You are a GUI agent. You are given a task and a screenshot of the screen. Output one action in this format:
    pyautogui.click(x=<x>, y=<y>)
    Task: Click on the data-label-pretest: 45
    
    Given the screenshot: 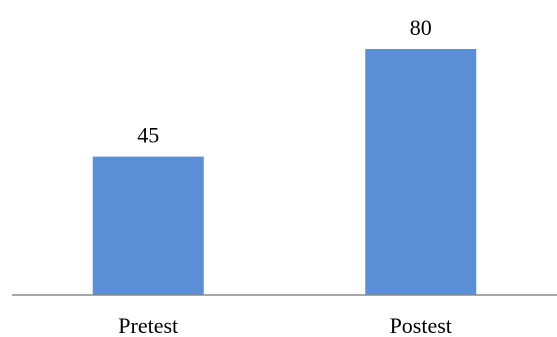 What is the action you would take?
    pyautogui.click(x=148, y=135)
    